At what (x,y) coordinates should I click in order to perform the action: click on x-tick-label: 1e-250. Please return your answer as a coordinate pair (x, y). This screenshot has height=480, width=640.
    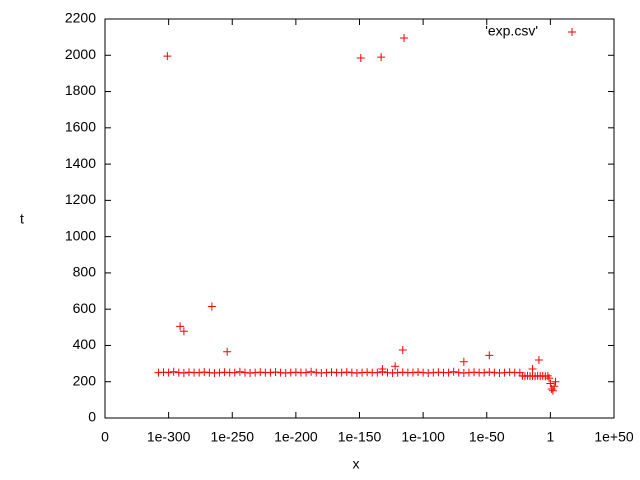
    Looking at the image, I should click on (232, 437).